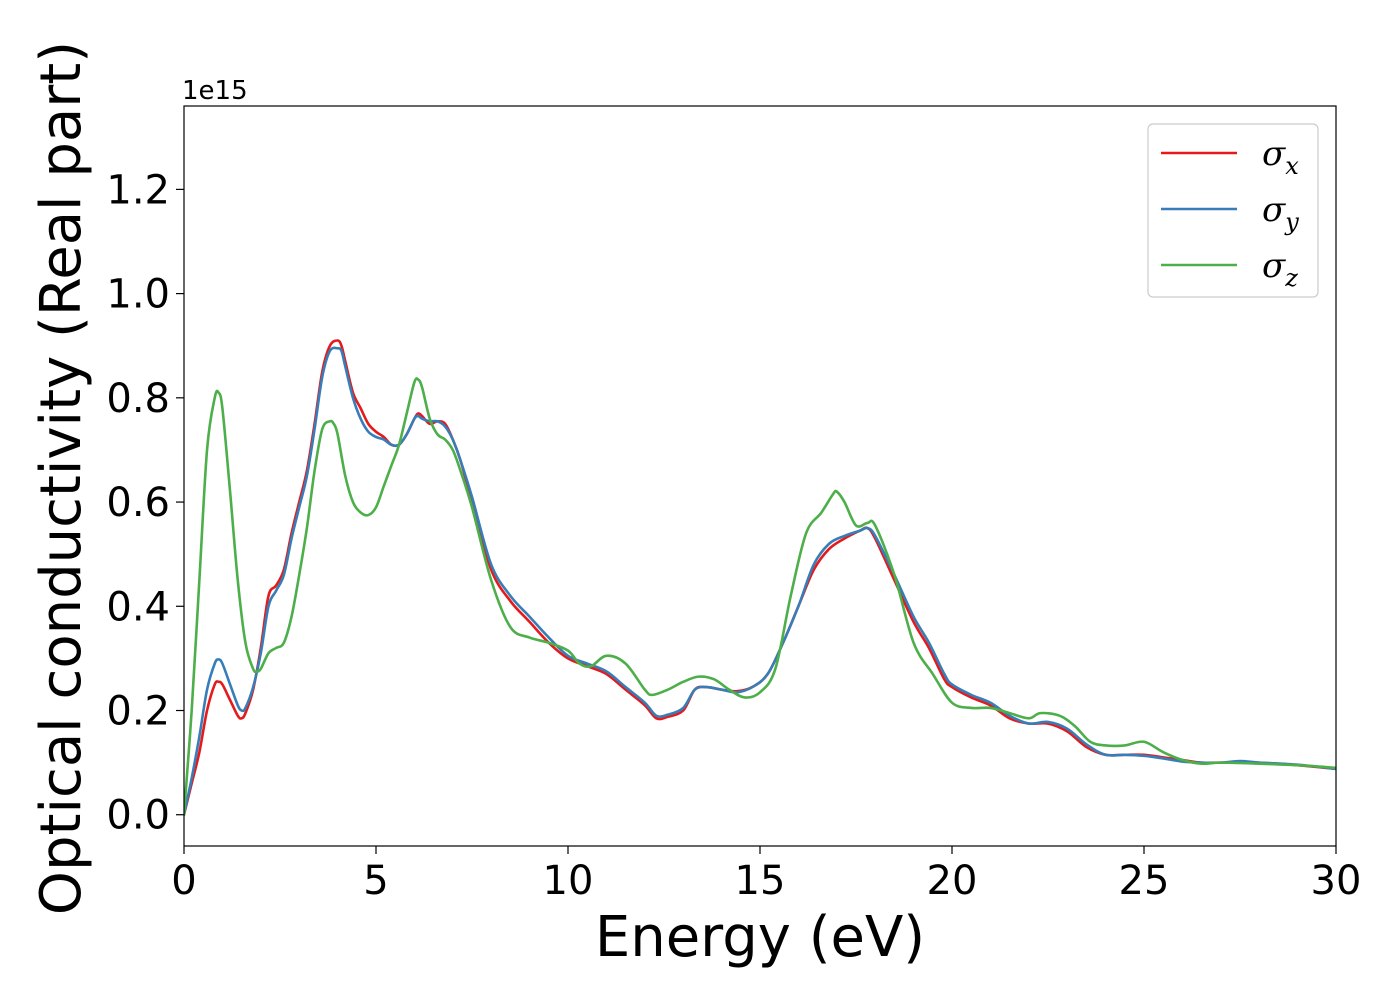 Image resolution: width=1400 pixels, height=1000 pixels. Describe the element at coordinates (760, 881) in the screenshot. I see `x-tick-label: 15` at that location.